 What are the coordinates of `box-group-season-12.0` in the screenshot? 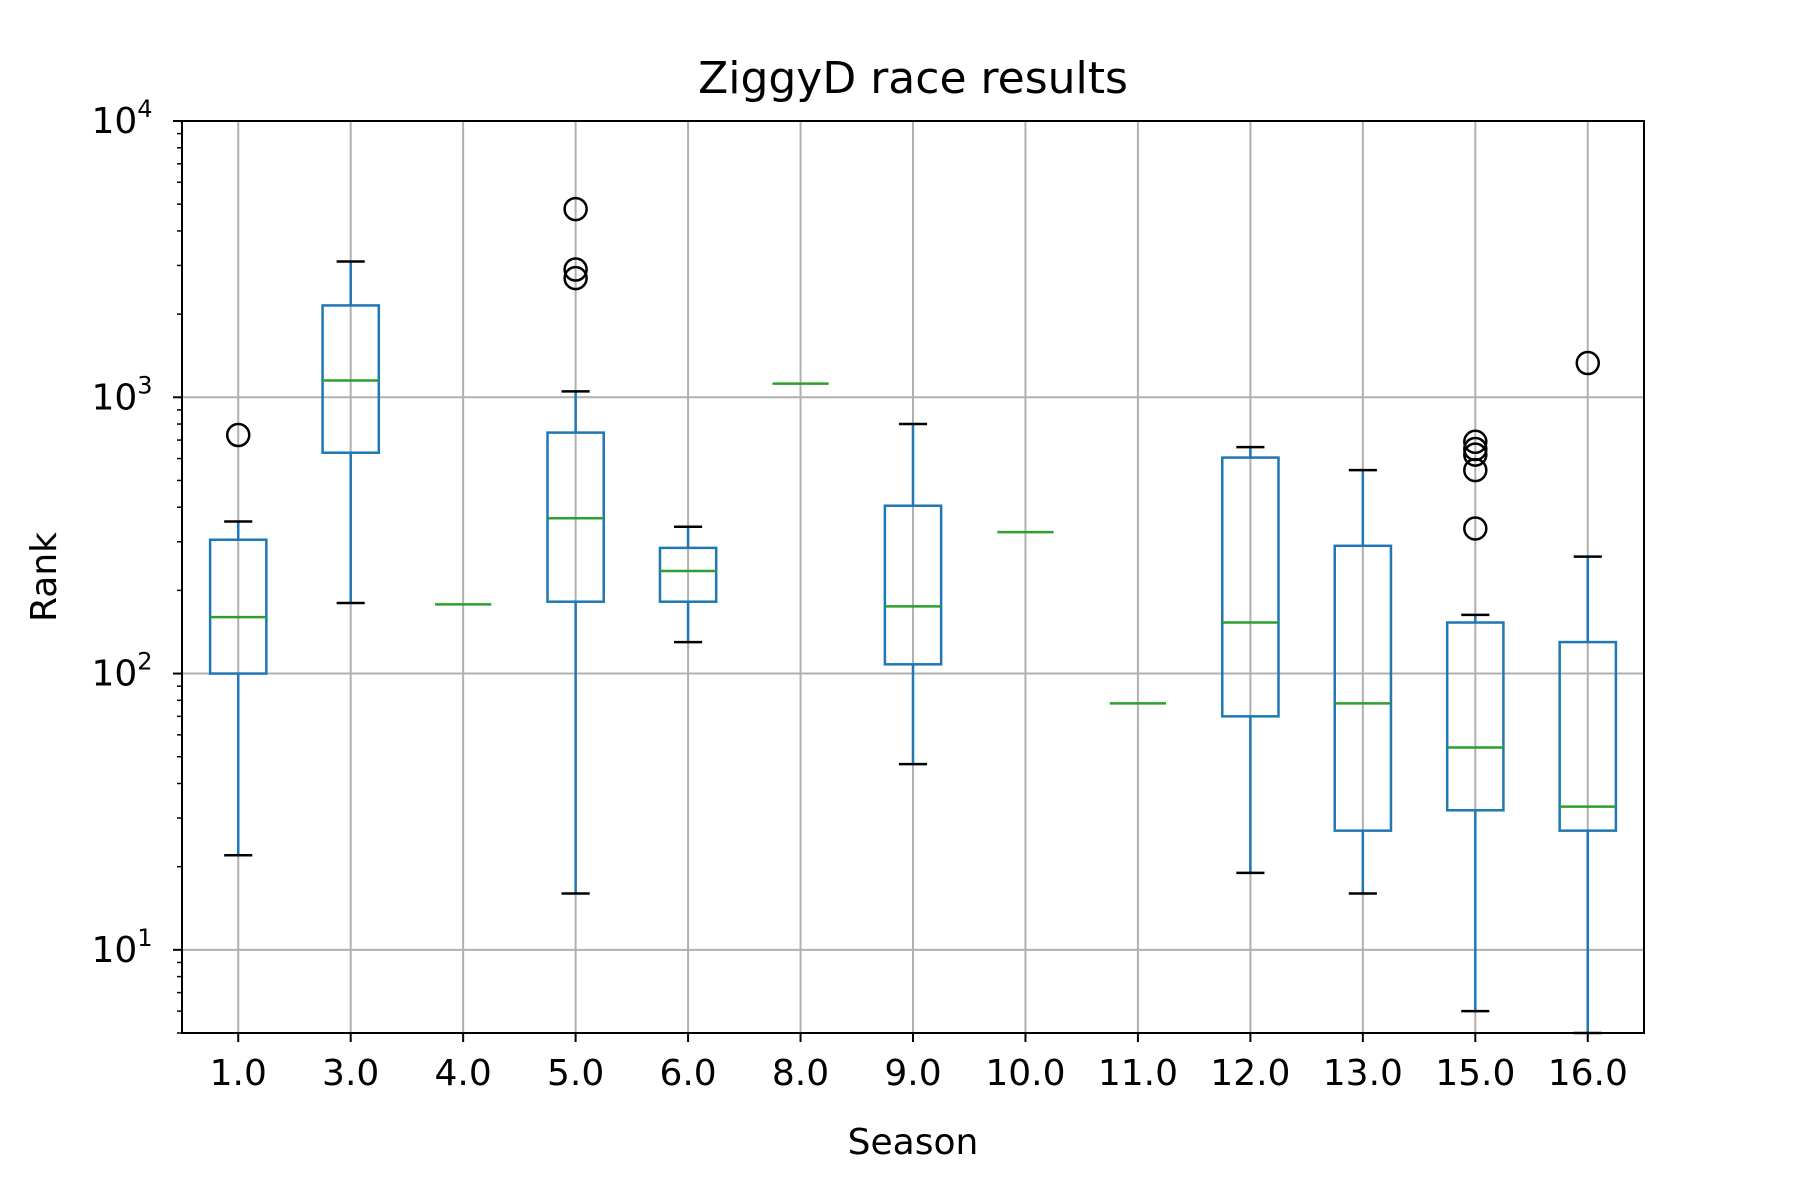 It's located at (1250, 660).